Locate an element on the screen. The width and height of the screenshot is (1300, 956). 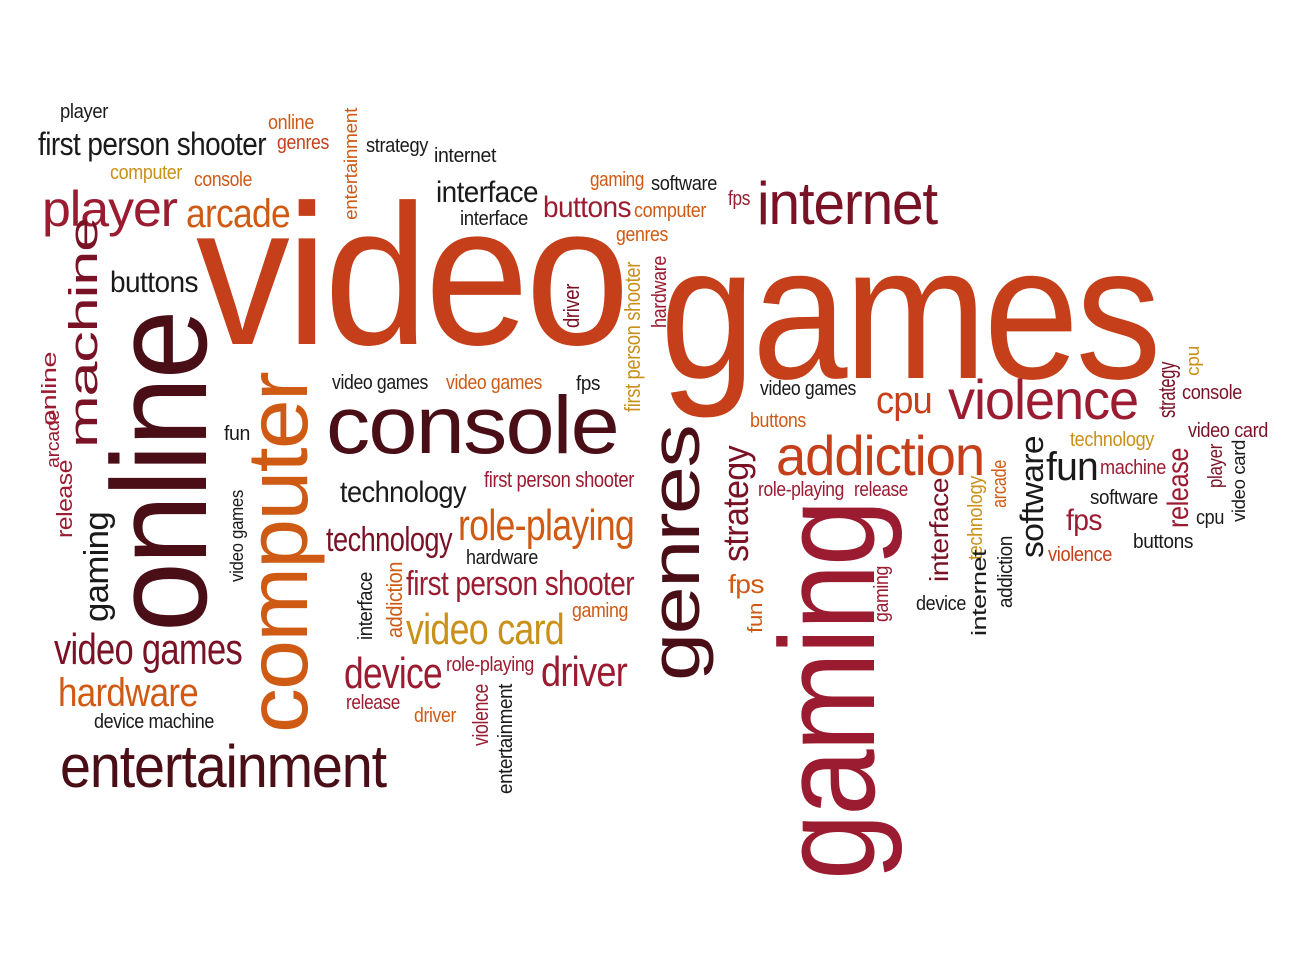
word-machine: machine is located at coordinates (1133, 468).